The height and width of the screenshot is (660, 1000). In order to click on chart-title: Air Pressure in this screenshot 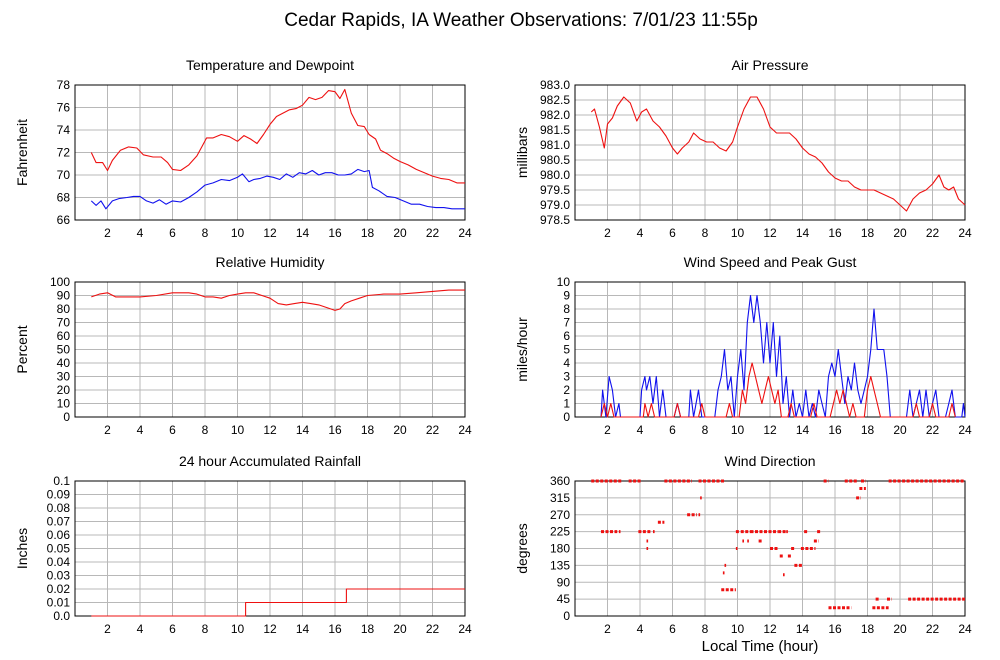, I will do `click(769, 65)`.